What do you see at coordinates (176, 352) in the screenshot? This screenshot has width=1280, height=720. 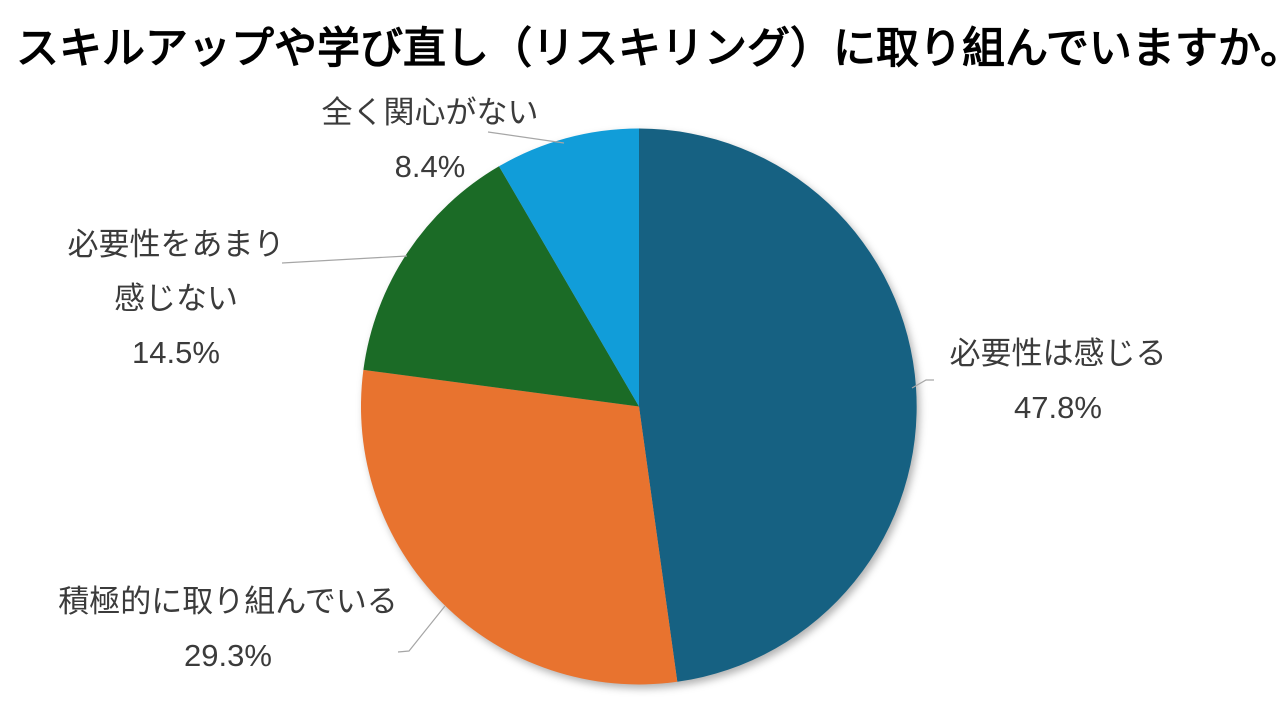 I see `callout-little-necessity-percent: 14.5%` at bounding box center [176, 352].